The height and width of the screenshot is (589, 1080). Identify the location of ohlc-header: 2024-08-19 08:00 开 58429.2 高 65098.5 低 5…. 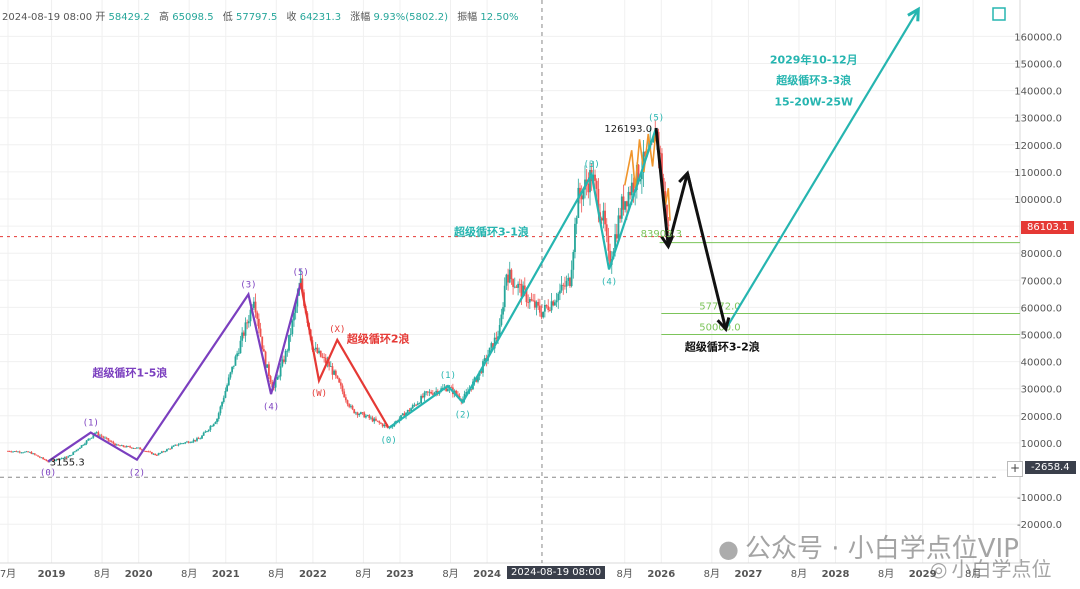
(263, 15).